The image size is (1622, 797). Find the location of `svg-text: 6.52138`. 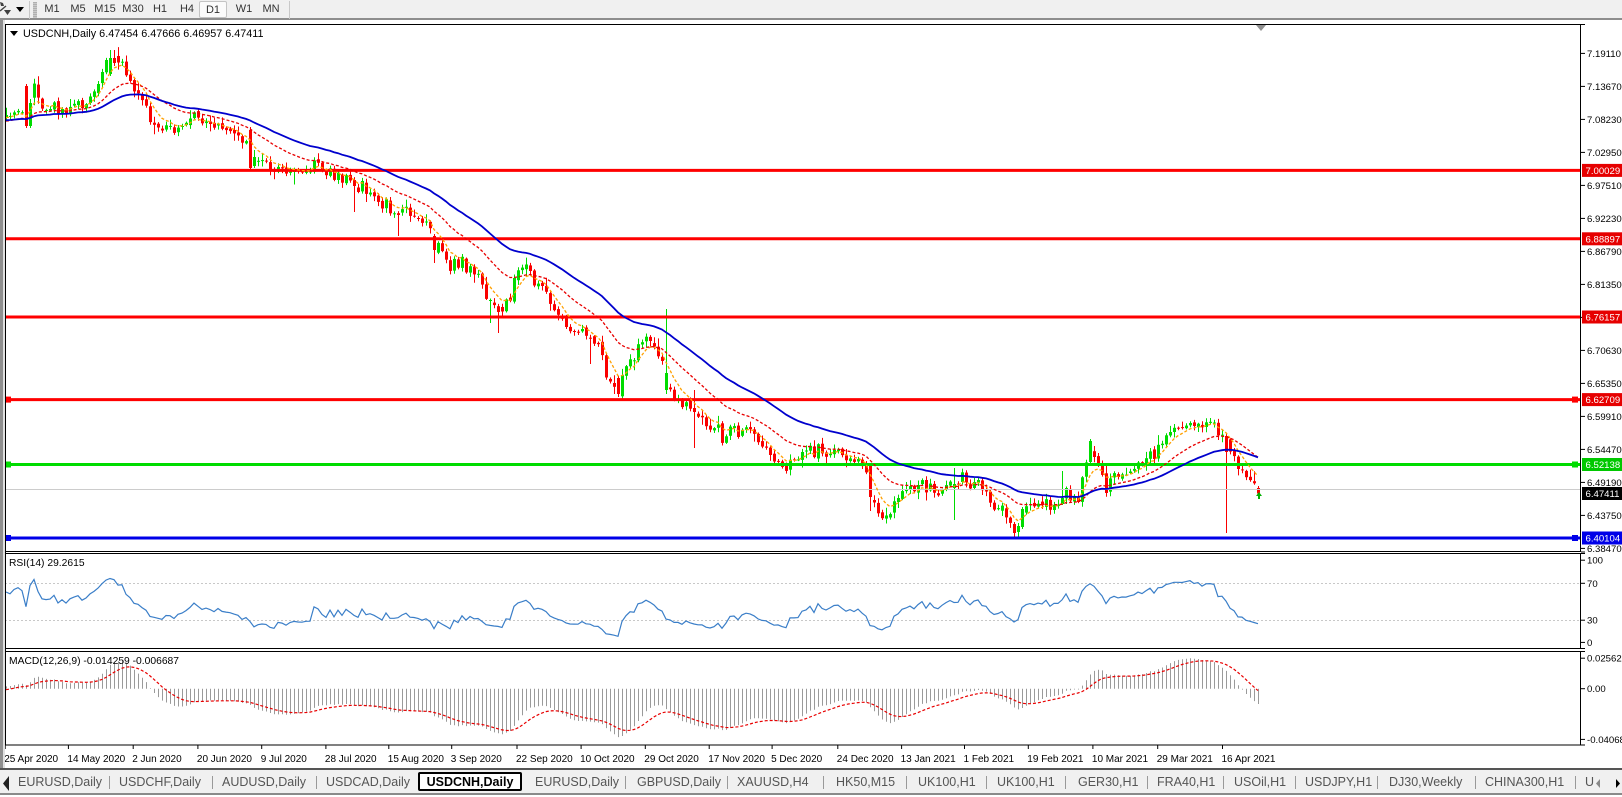

svg-text: 6.52138 is located at coordinates (1603, 465).